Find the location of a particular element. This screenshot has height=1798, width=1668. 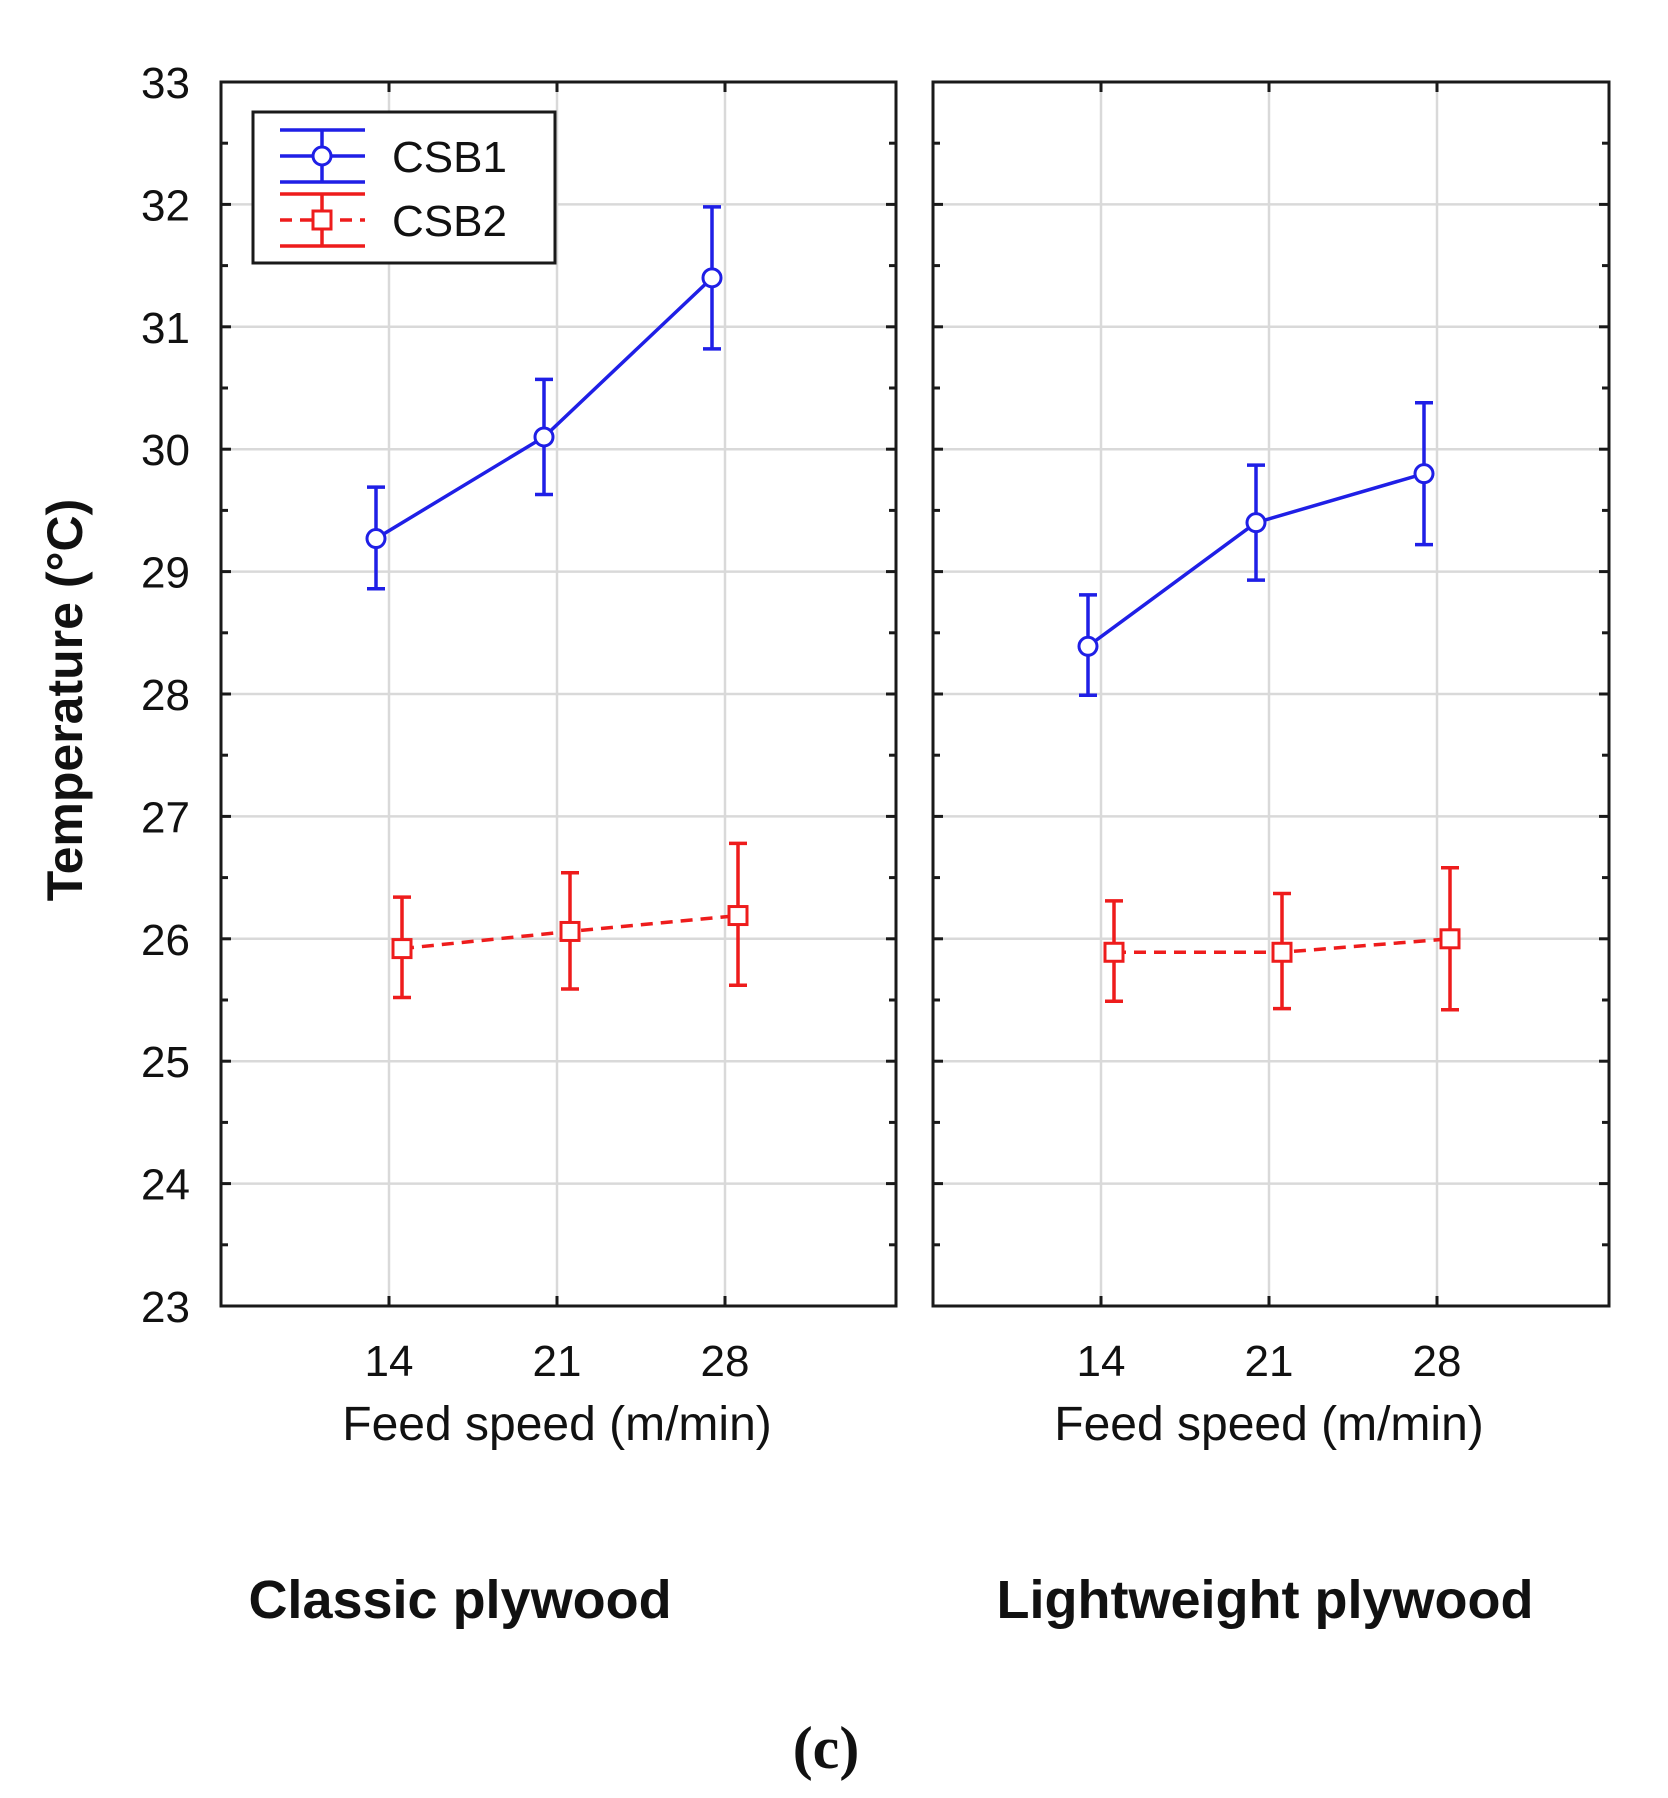

legend-label: CSB2 is located at coordinates (449, 221).